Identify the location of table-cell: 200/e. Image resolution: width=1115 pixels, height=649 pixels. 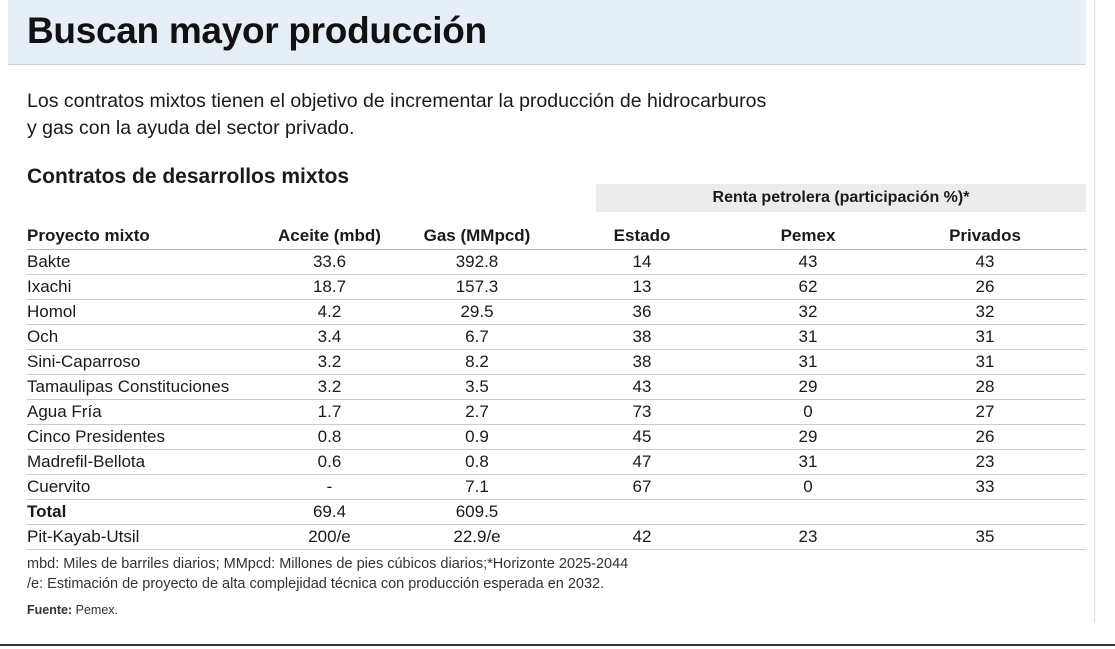
(329, 537).